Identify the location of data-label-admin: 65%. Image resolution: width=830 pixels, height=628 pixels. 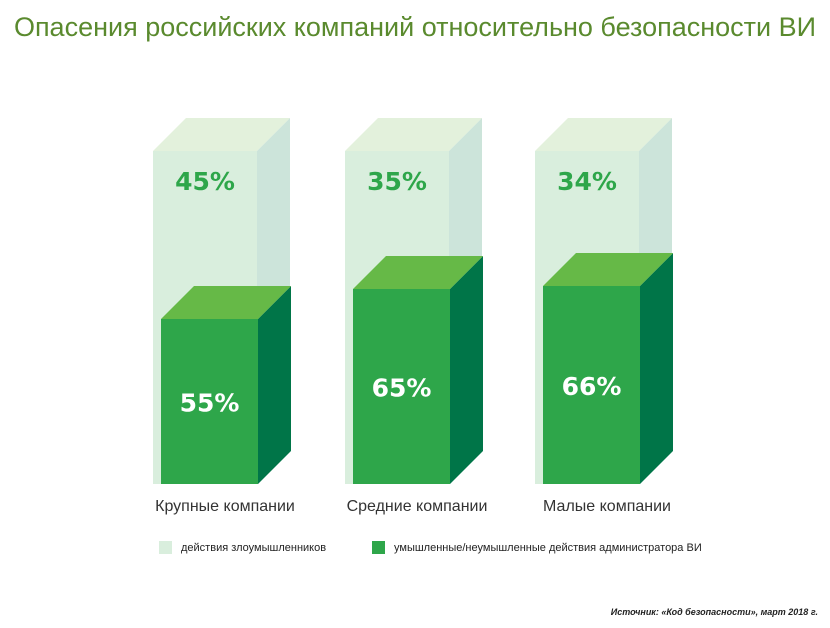
(402, 388).